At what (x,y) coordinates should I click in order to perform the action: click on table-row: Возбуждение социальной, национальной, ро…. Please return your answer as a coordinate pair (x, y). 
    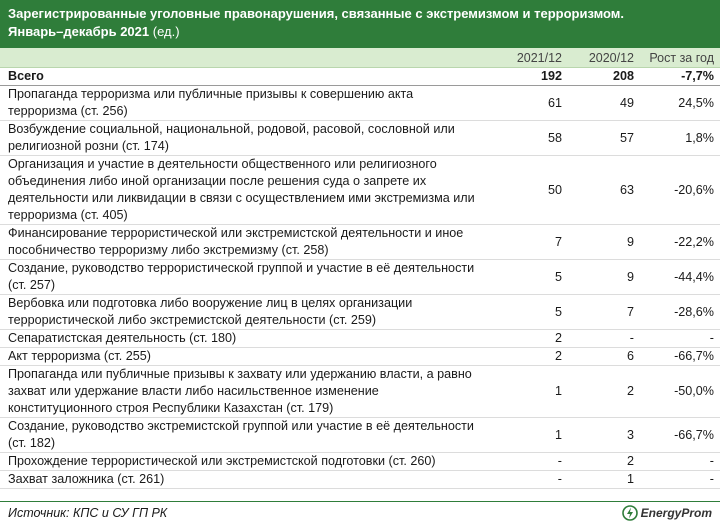
    Looking at the image, I should click on (360, 138).